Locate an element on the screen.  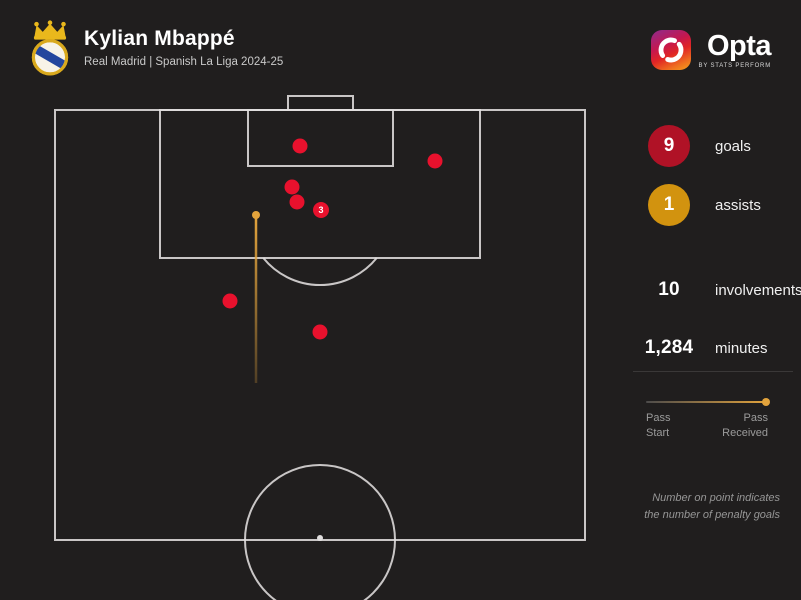
assists-value: 1 is located at coordinates (669, 204).